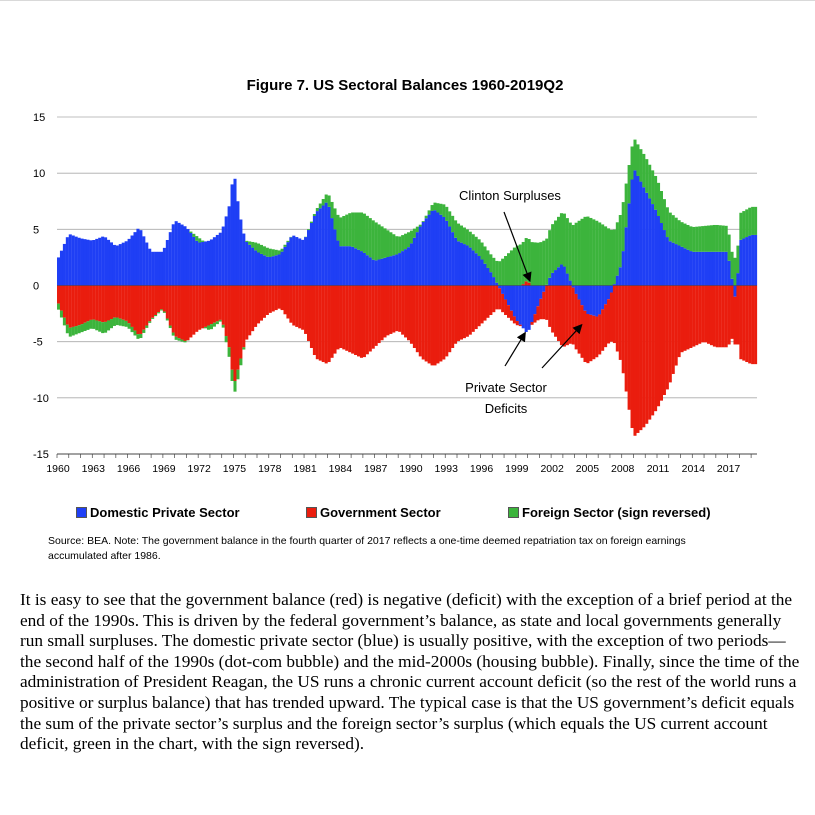 The height and width of the screenshot is (815, 815). I want to click on x-tick-label: 2014, so click(694, 469).